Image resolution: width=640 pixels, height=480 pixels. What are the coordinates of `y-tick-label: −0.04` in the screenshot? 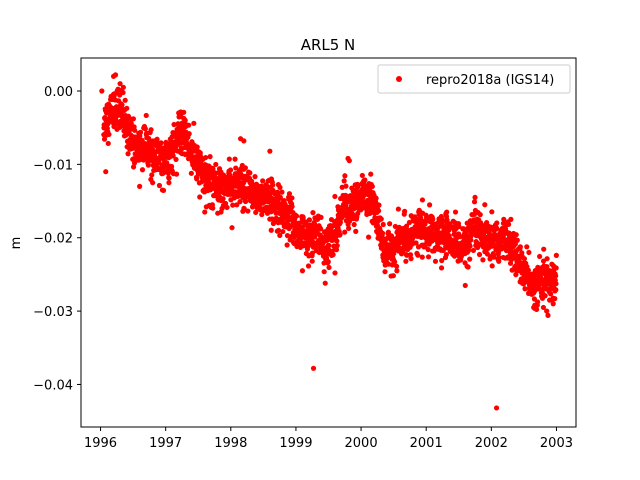 It's located at (53, 385).